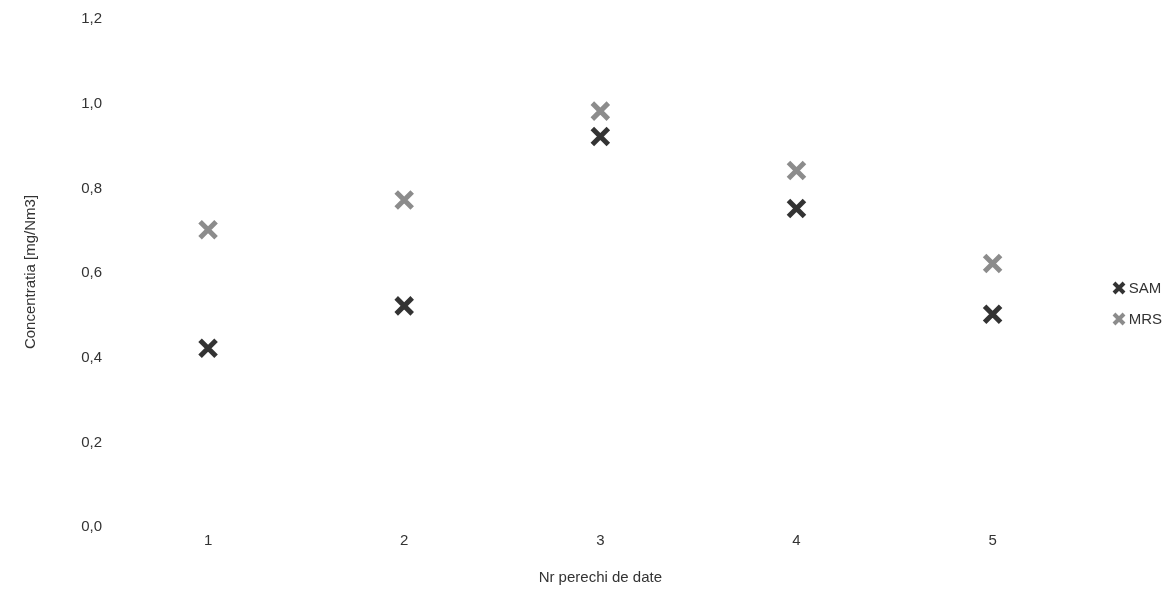  I want to click on y-axis-title: Concentratia [mg/Nm3], so click(30, 272).